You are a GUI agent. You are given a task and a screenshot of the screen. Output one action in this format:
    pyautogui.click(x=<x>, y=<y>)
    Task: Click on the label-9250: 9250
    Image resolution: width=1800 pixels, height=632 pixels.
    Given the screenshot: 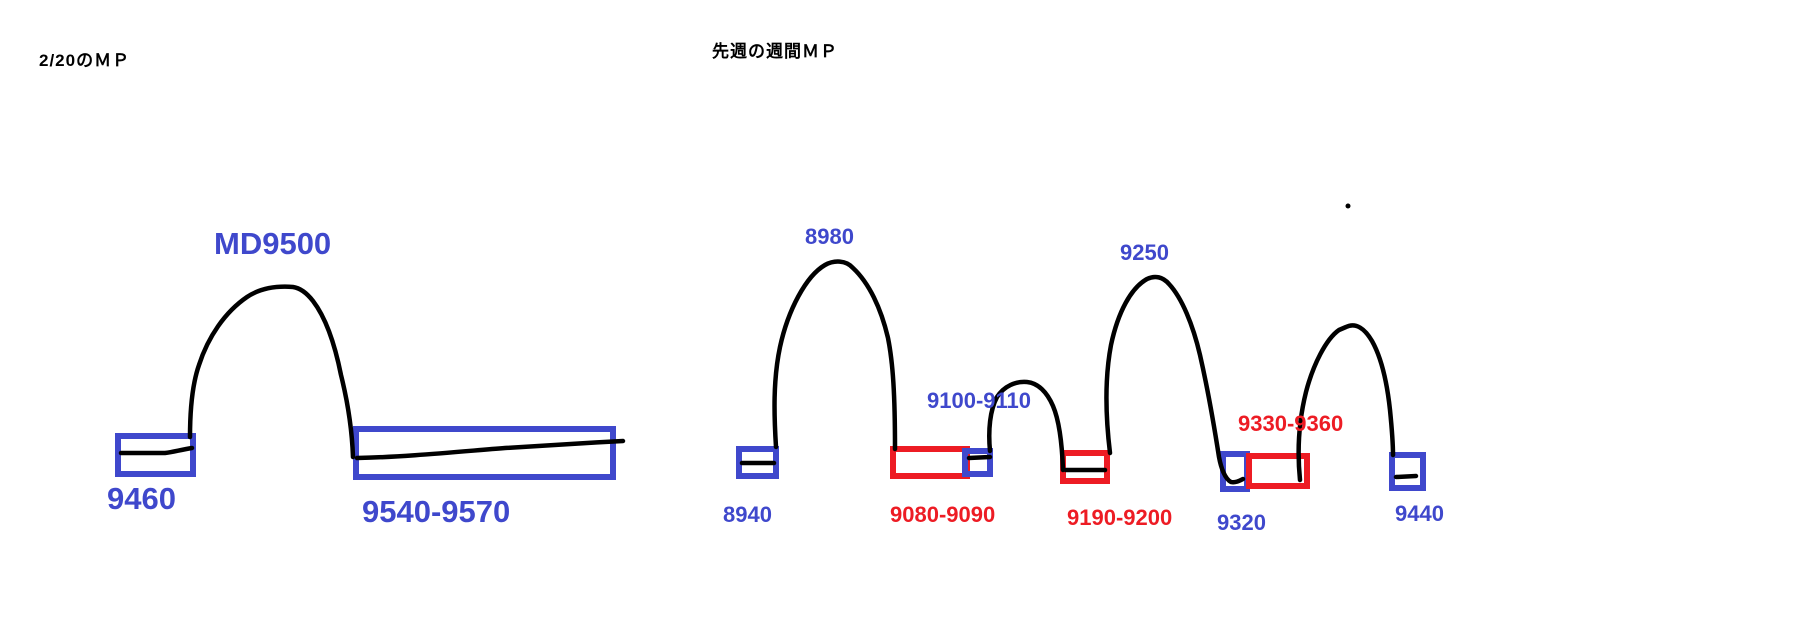 What is the action you would take?
    pyautogui.click(x=1144, y=252)
    